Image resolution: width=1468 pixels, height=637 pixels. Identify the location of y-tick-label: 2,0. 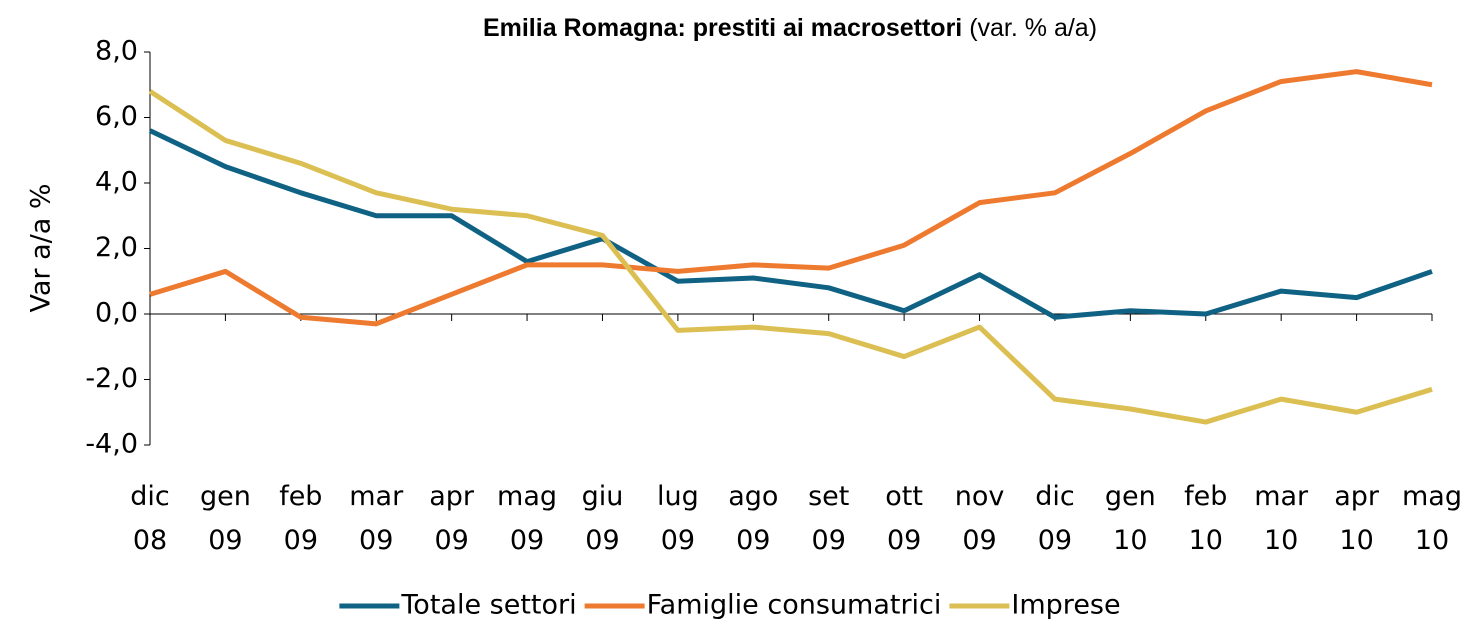
(116, 247).